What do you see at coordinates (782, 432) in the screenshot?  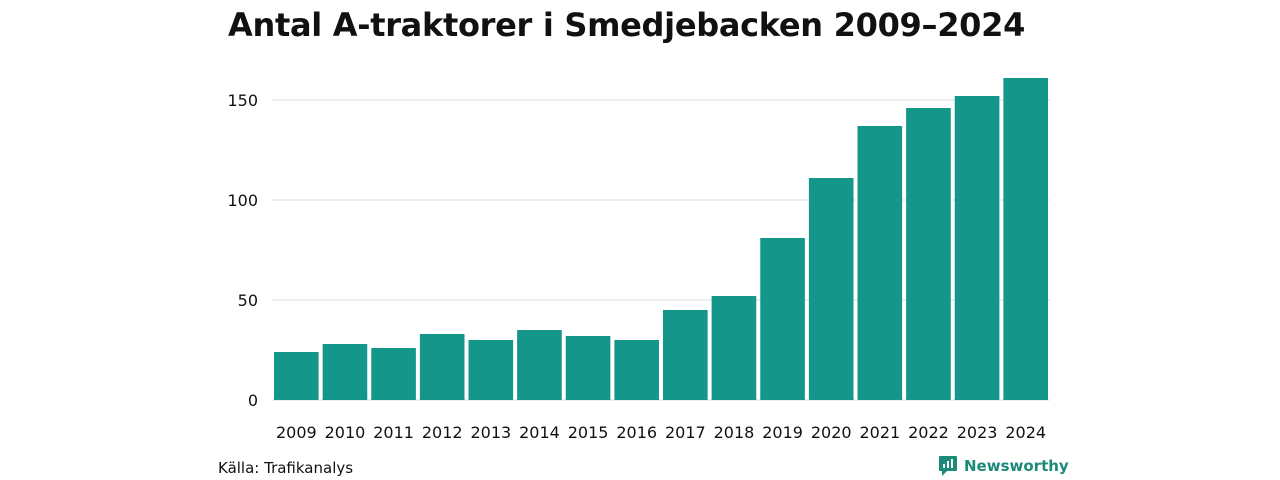 I see `x-tick-label-2019: 2019` at bounding box center [782, 432].